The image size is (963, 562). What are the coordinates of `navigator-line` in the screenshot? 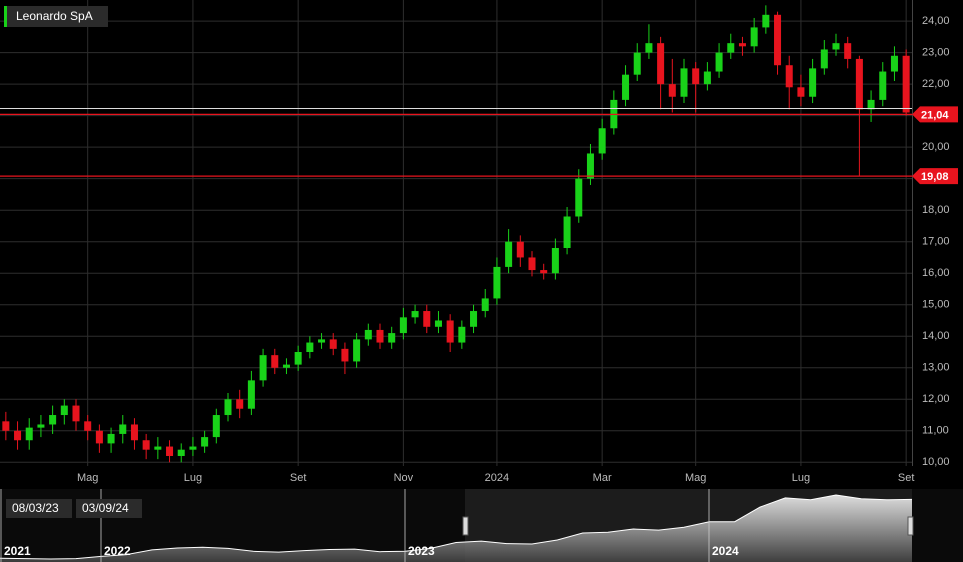 It's located at (456, 527).